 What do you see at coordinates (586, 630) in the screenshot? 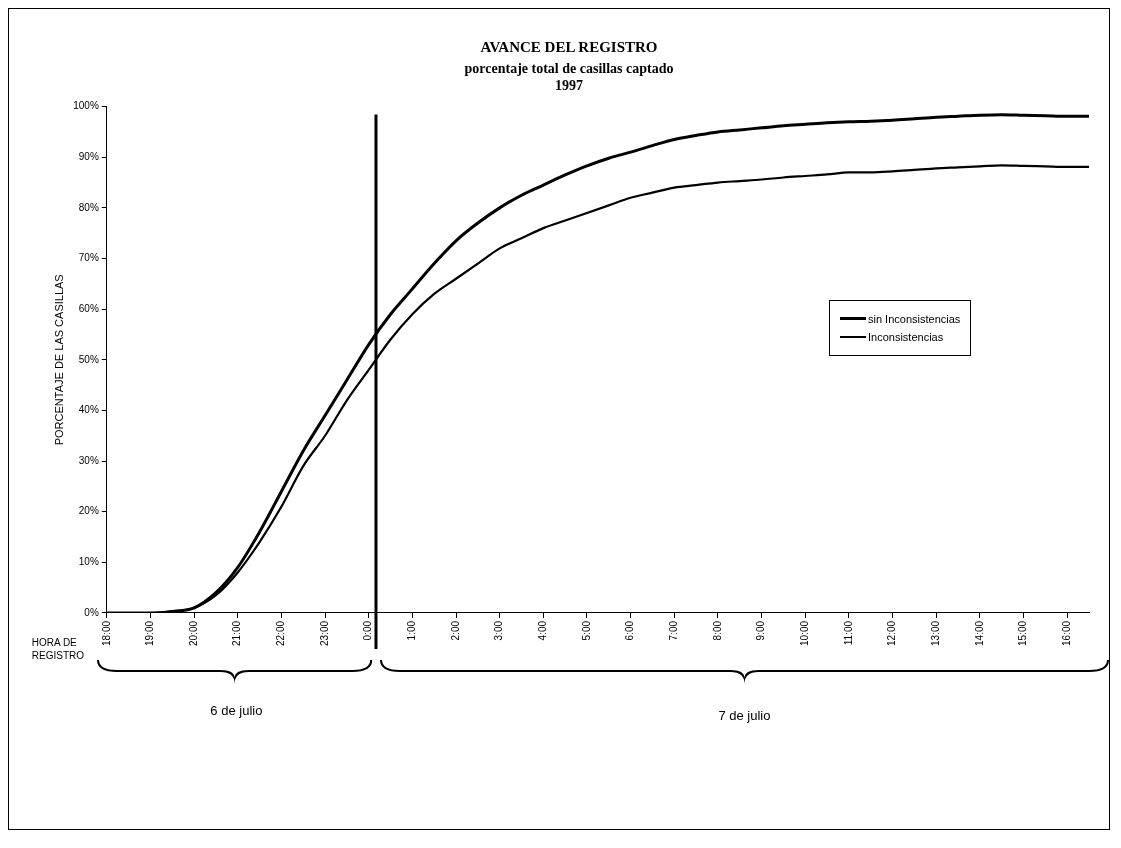
I see `x-tick-label: 5:00` at bounding box center [586, 630].